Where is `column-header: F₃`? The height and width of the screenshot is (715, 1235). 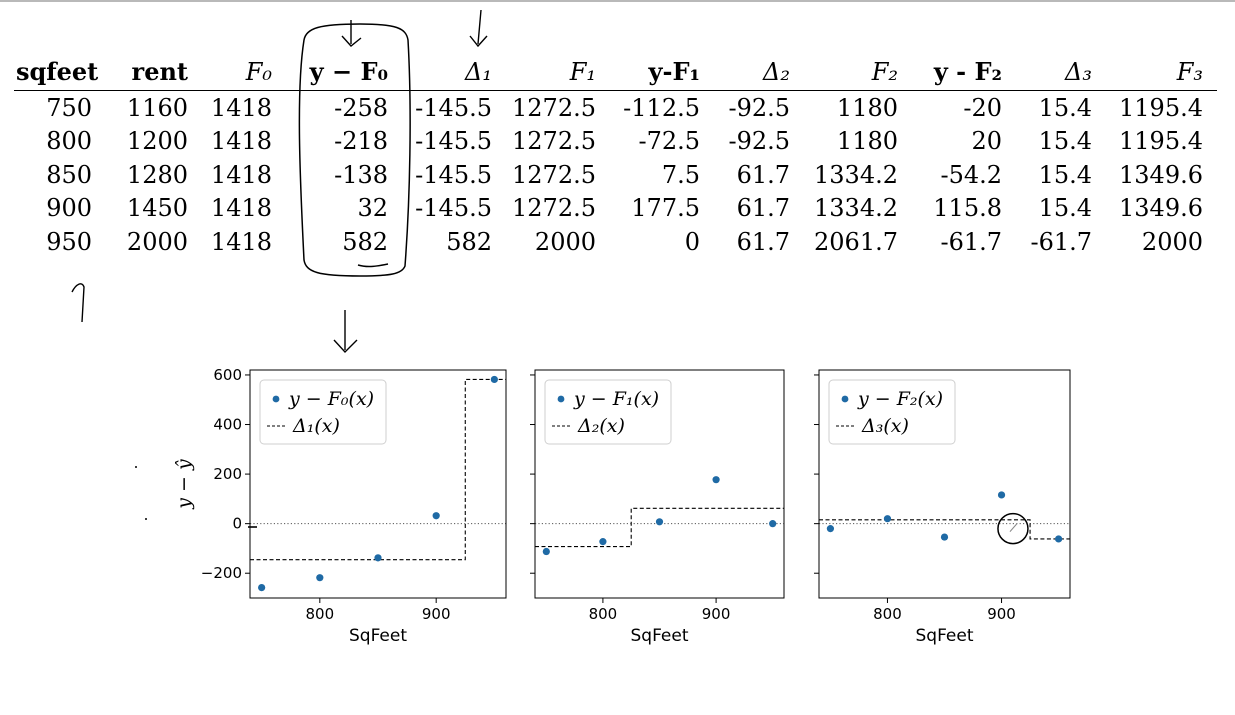 column-header: F₃ is located at coordinates (1161, 74).